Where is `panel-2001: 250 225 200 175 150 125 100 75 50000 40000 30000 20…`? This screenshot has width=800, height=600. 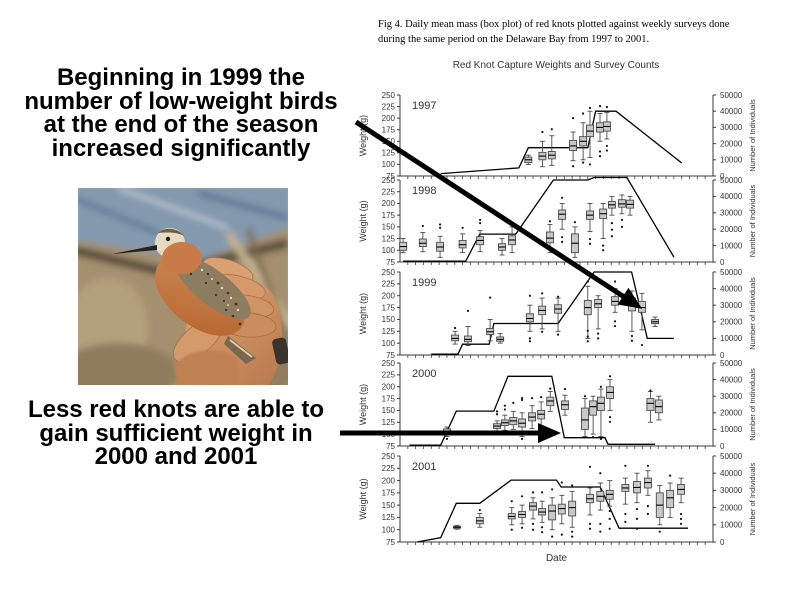
panel-2001: 250 225 200 175 150 125 100 75 50000 40000 30000 20… is located at coordinates (557, 499).